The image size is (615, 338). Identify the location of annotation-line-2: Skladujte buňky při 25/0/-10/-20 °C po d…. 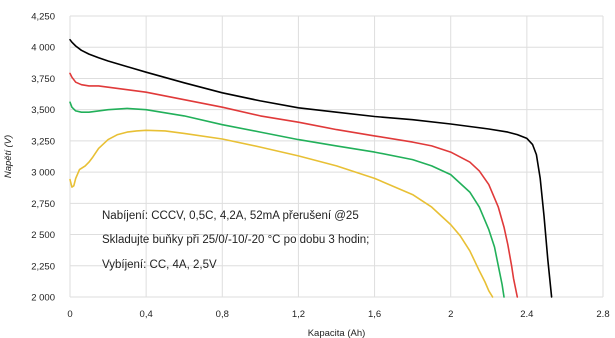
(235, 240).